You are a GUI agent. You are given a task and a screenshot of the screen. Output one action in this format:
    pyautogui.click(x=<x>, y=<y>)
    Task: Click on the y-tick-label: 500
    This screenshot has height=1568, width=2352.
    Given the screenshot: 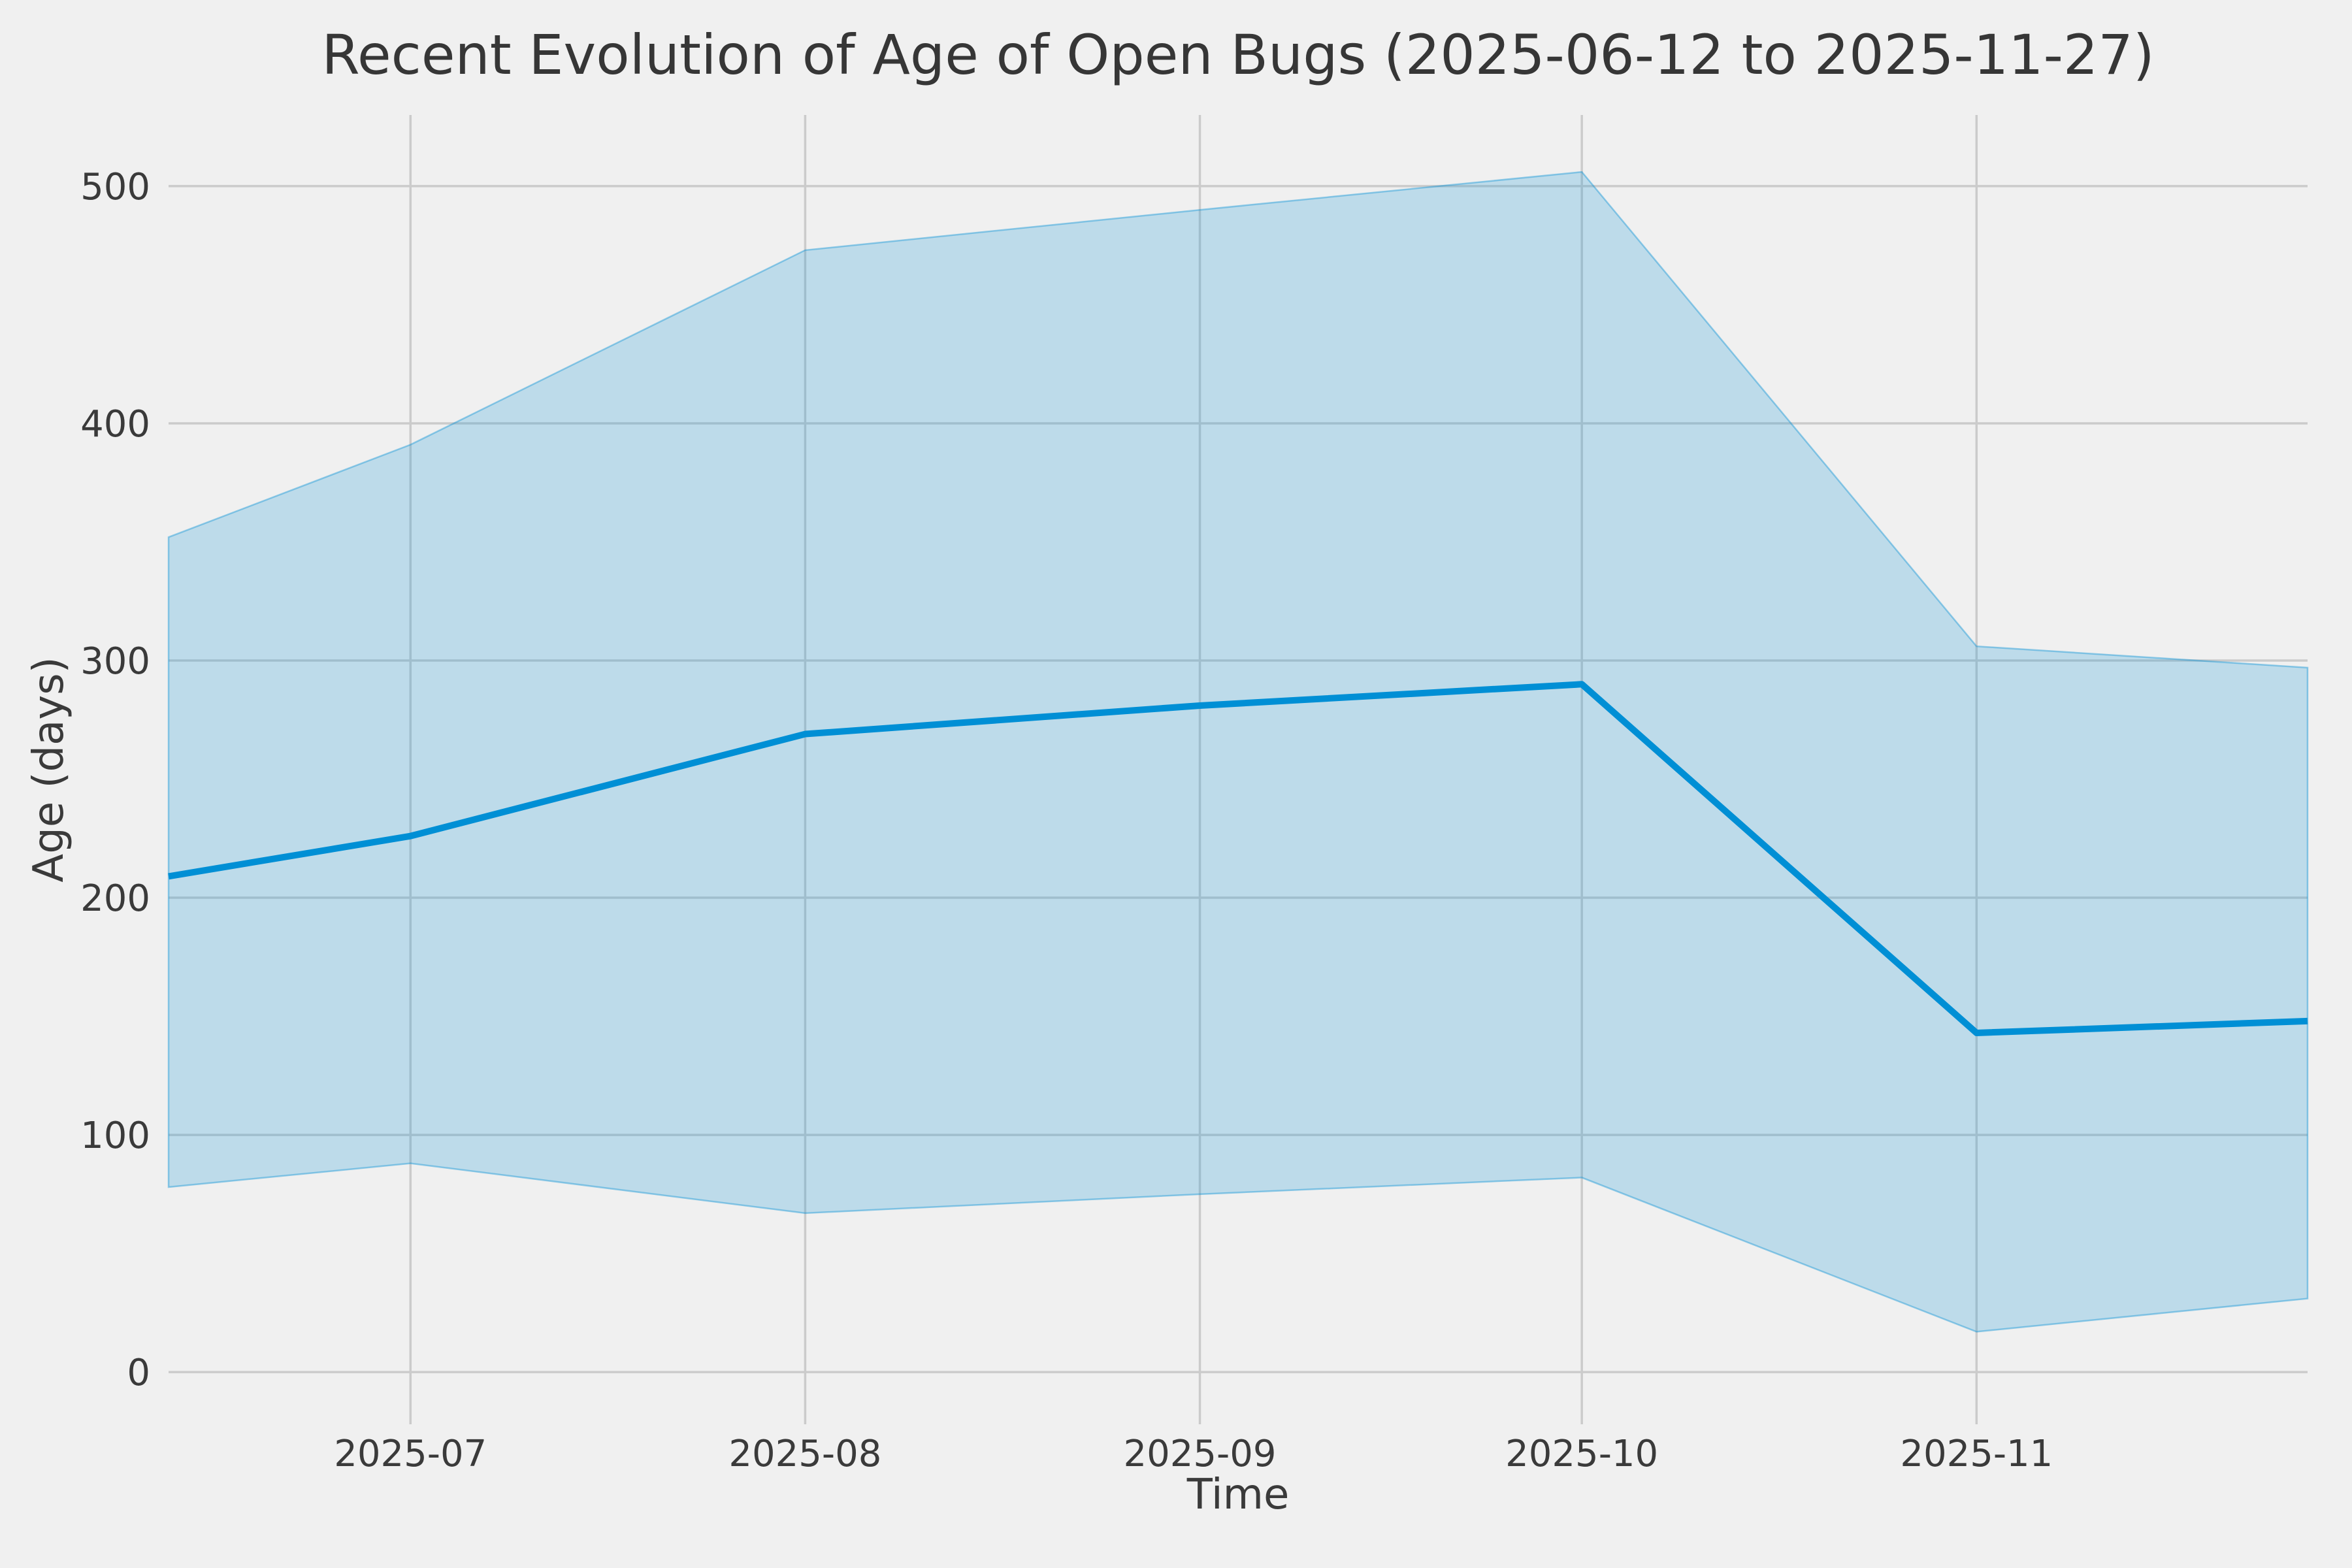 What is the action you would take?
    pyautogui.click(x=115, y=187)
    